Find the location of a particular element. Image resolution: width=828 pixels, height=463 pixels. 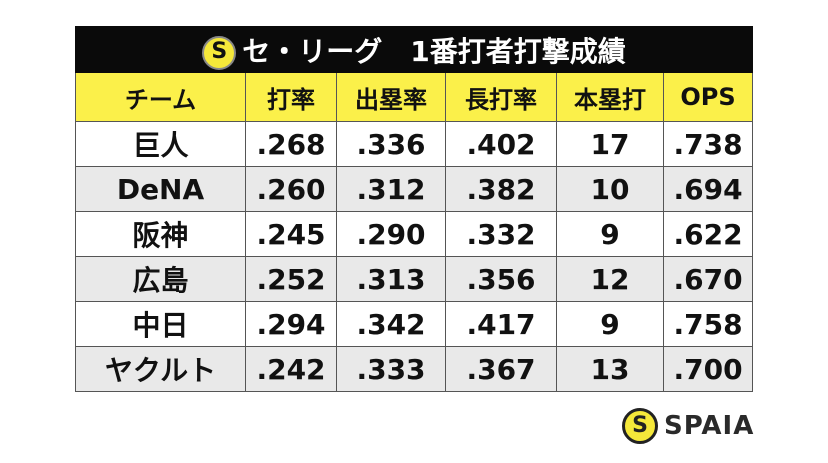

column-header: 打率 is located at coordinates (291, 97).